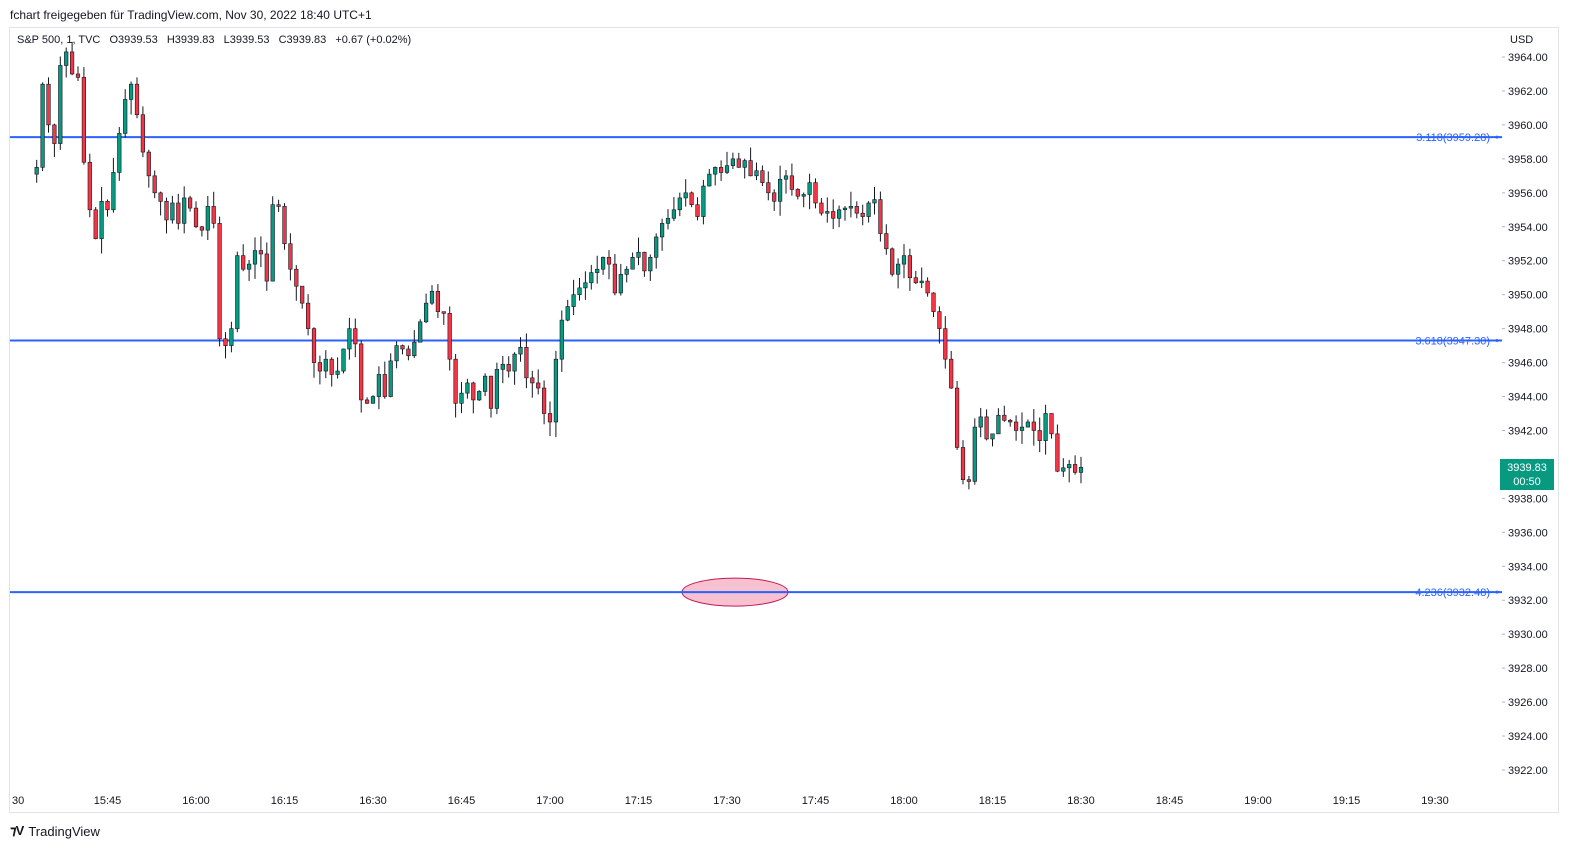  What do you see at coordinates (59, 40) in the screenshot?
I see `symbol-label: S&P 500, 1, TVC` at bounding box center [59, 40].